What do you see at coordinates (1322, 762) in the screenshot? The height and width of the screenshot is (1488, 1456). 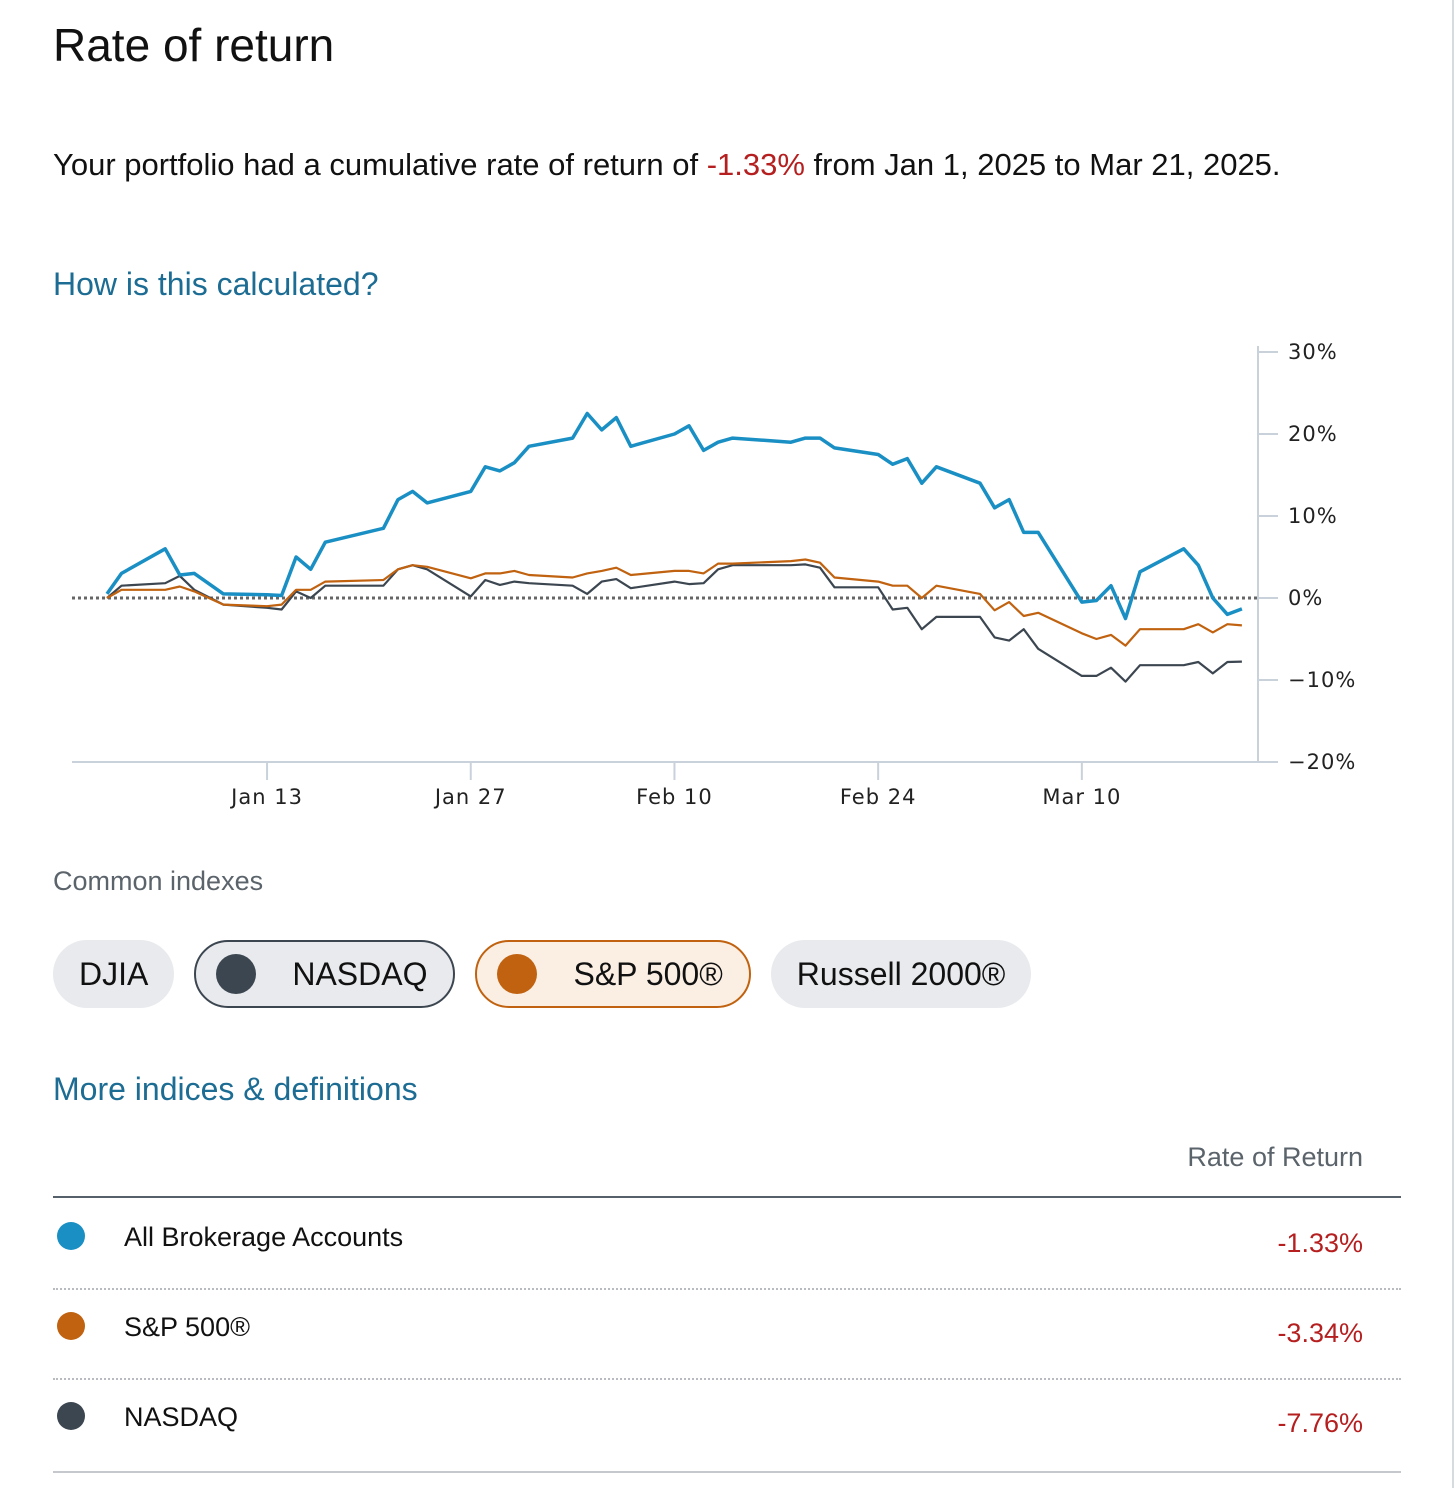 I see `y-tick-label: −20%` at bounding box center [1322, 762].